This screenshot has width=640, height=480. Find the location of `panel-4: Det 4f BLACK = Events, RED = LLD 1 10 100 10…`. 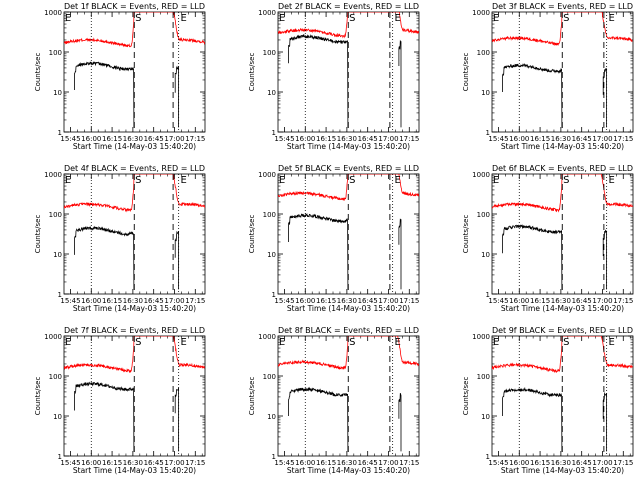

panel-4: Det 4f BLACK = Events, RED = LLD 1 10 100 10… is located at coordinates (120, 238).